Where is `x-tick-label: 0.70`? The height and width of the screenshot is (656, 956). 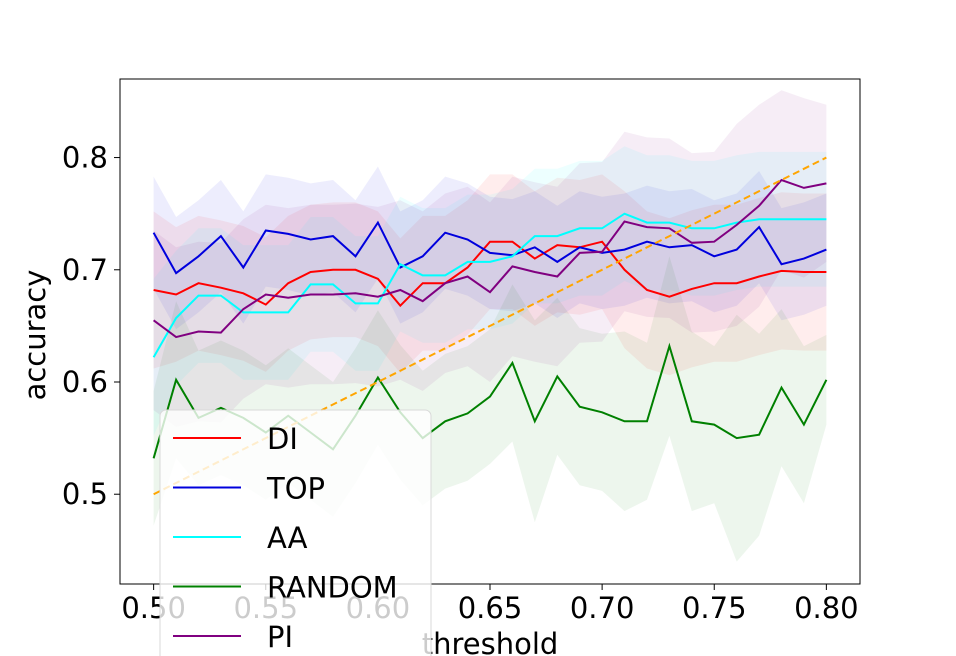
x-tick-label: 0.70 is located at coordinates (602, 608).